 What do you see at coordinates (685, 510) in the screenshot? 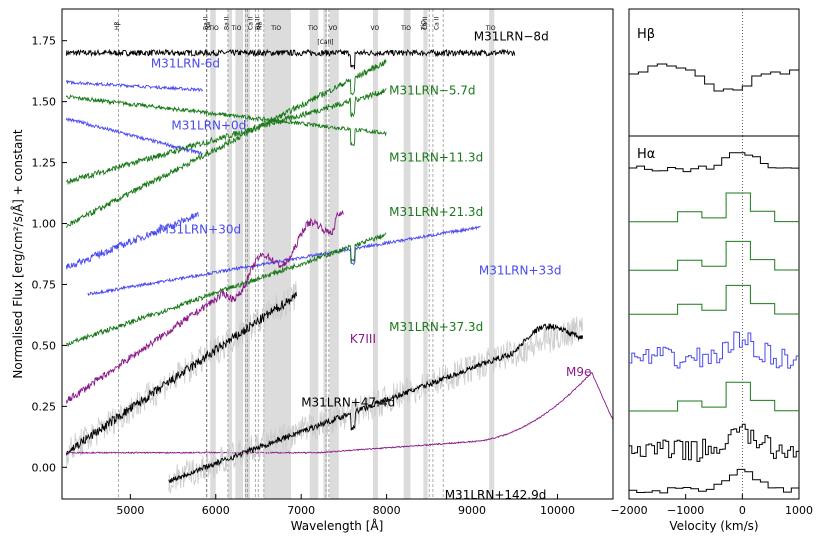
I see `velocity-tick-label-1: −1000` at bounding box center [685, 510].